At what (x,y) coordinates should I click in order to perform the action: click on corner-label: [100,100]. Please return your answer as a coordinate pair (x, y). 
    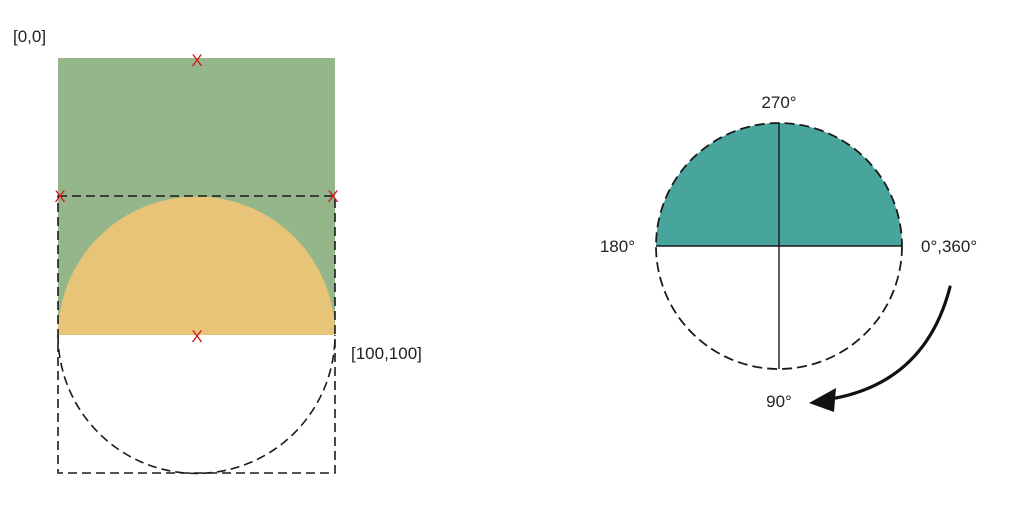
    Looking at the image, I should click on (386, 353).